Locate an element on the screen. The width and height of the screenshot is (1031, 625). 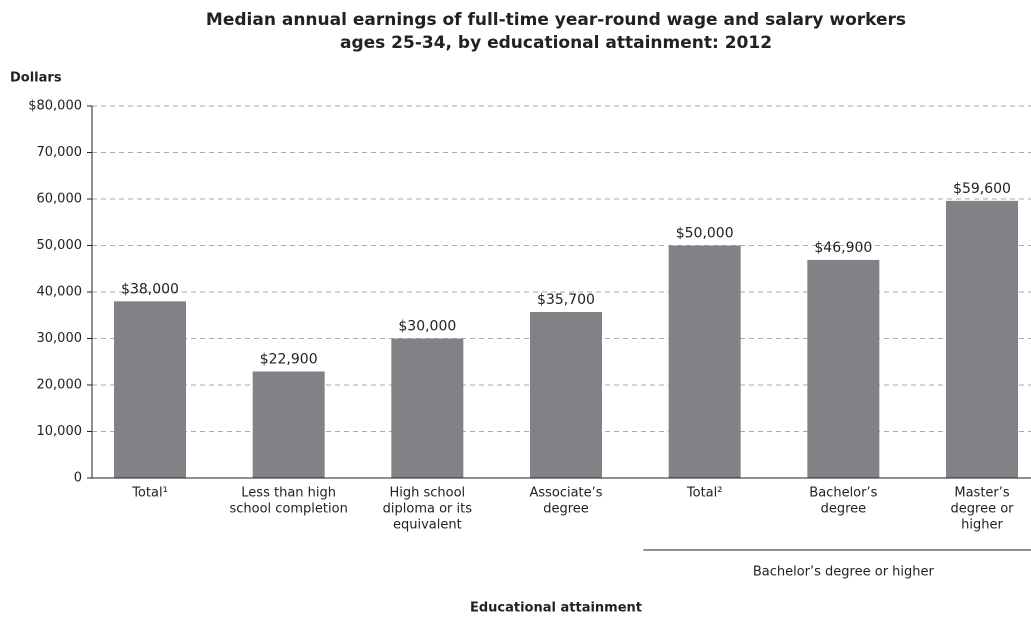
y-tick-label: 50,000 is located at coordinates (60, 245).